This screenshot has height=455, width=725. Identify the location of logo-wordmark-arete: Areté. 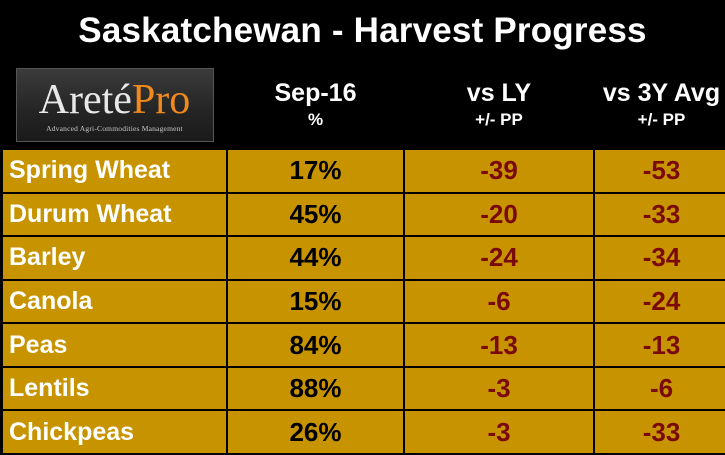
(85, 99).